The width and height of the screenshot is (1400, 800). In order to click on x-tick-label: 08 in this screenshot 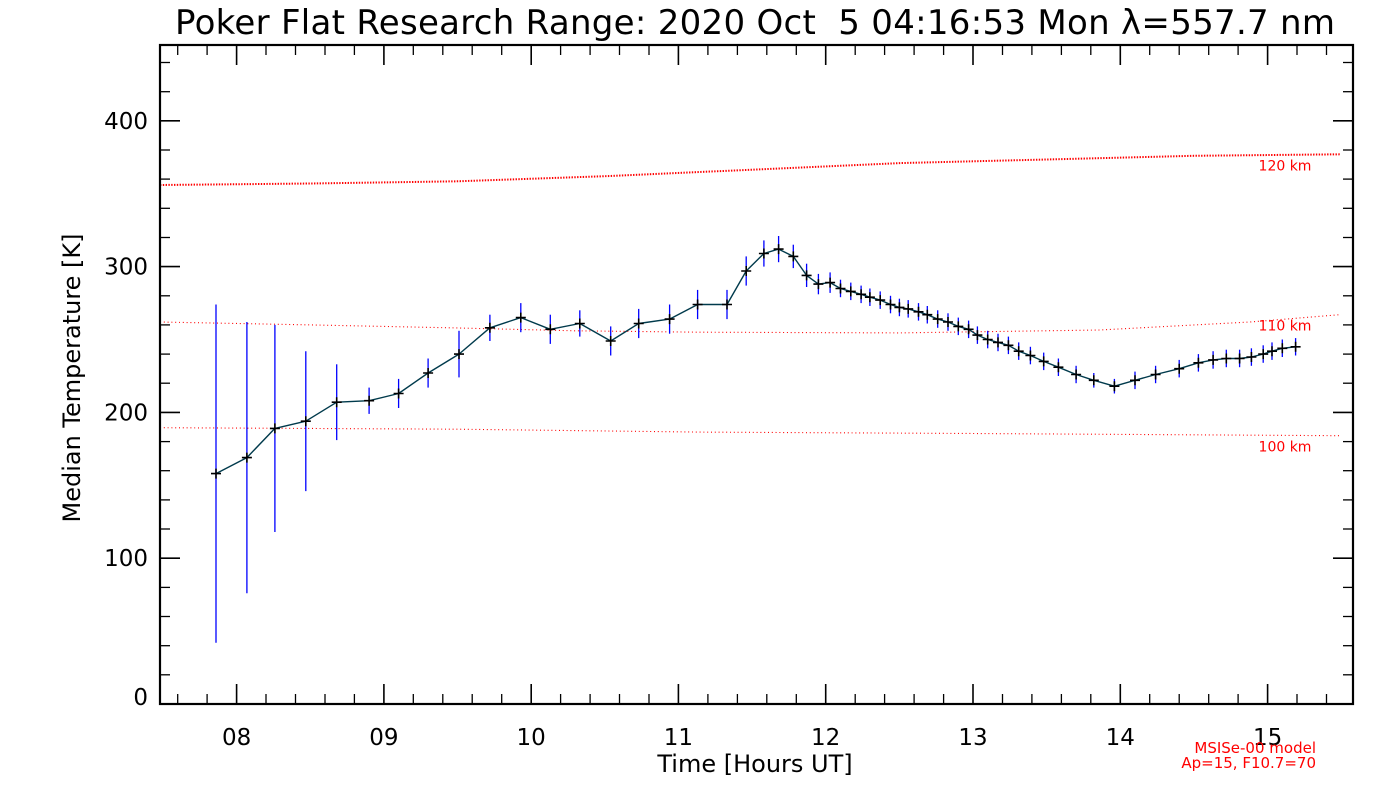, I will do `click(236, 738)`.